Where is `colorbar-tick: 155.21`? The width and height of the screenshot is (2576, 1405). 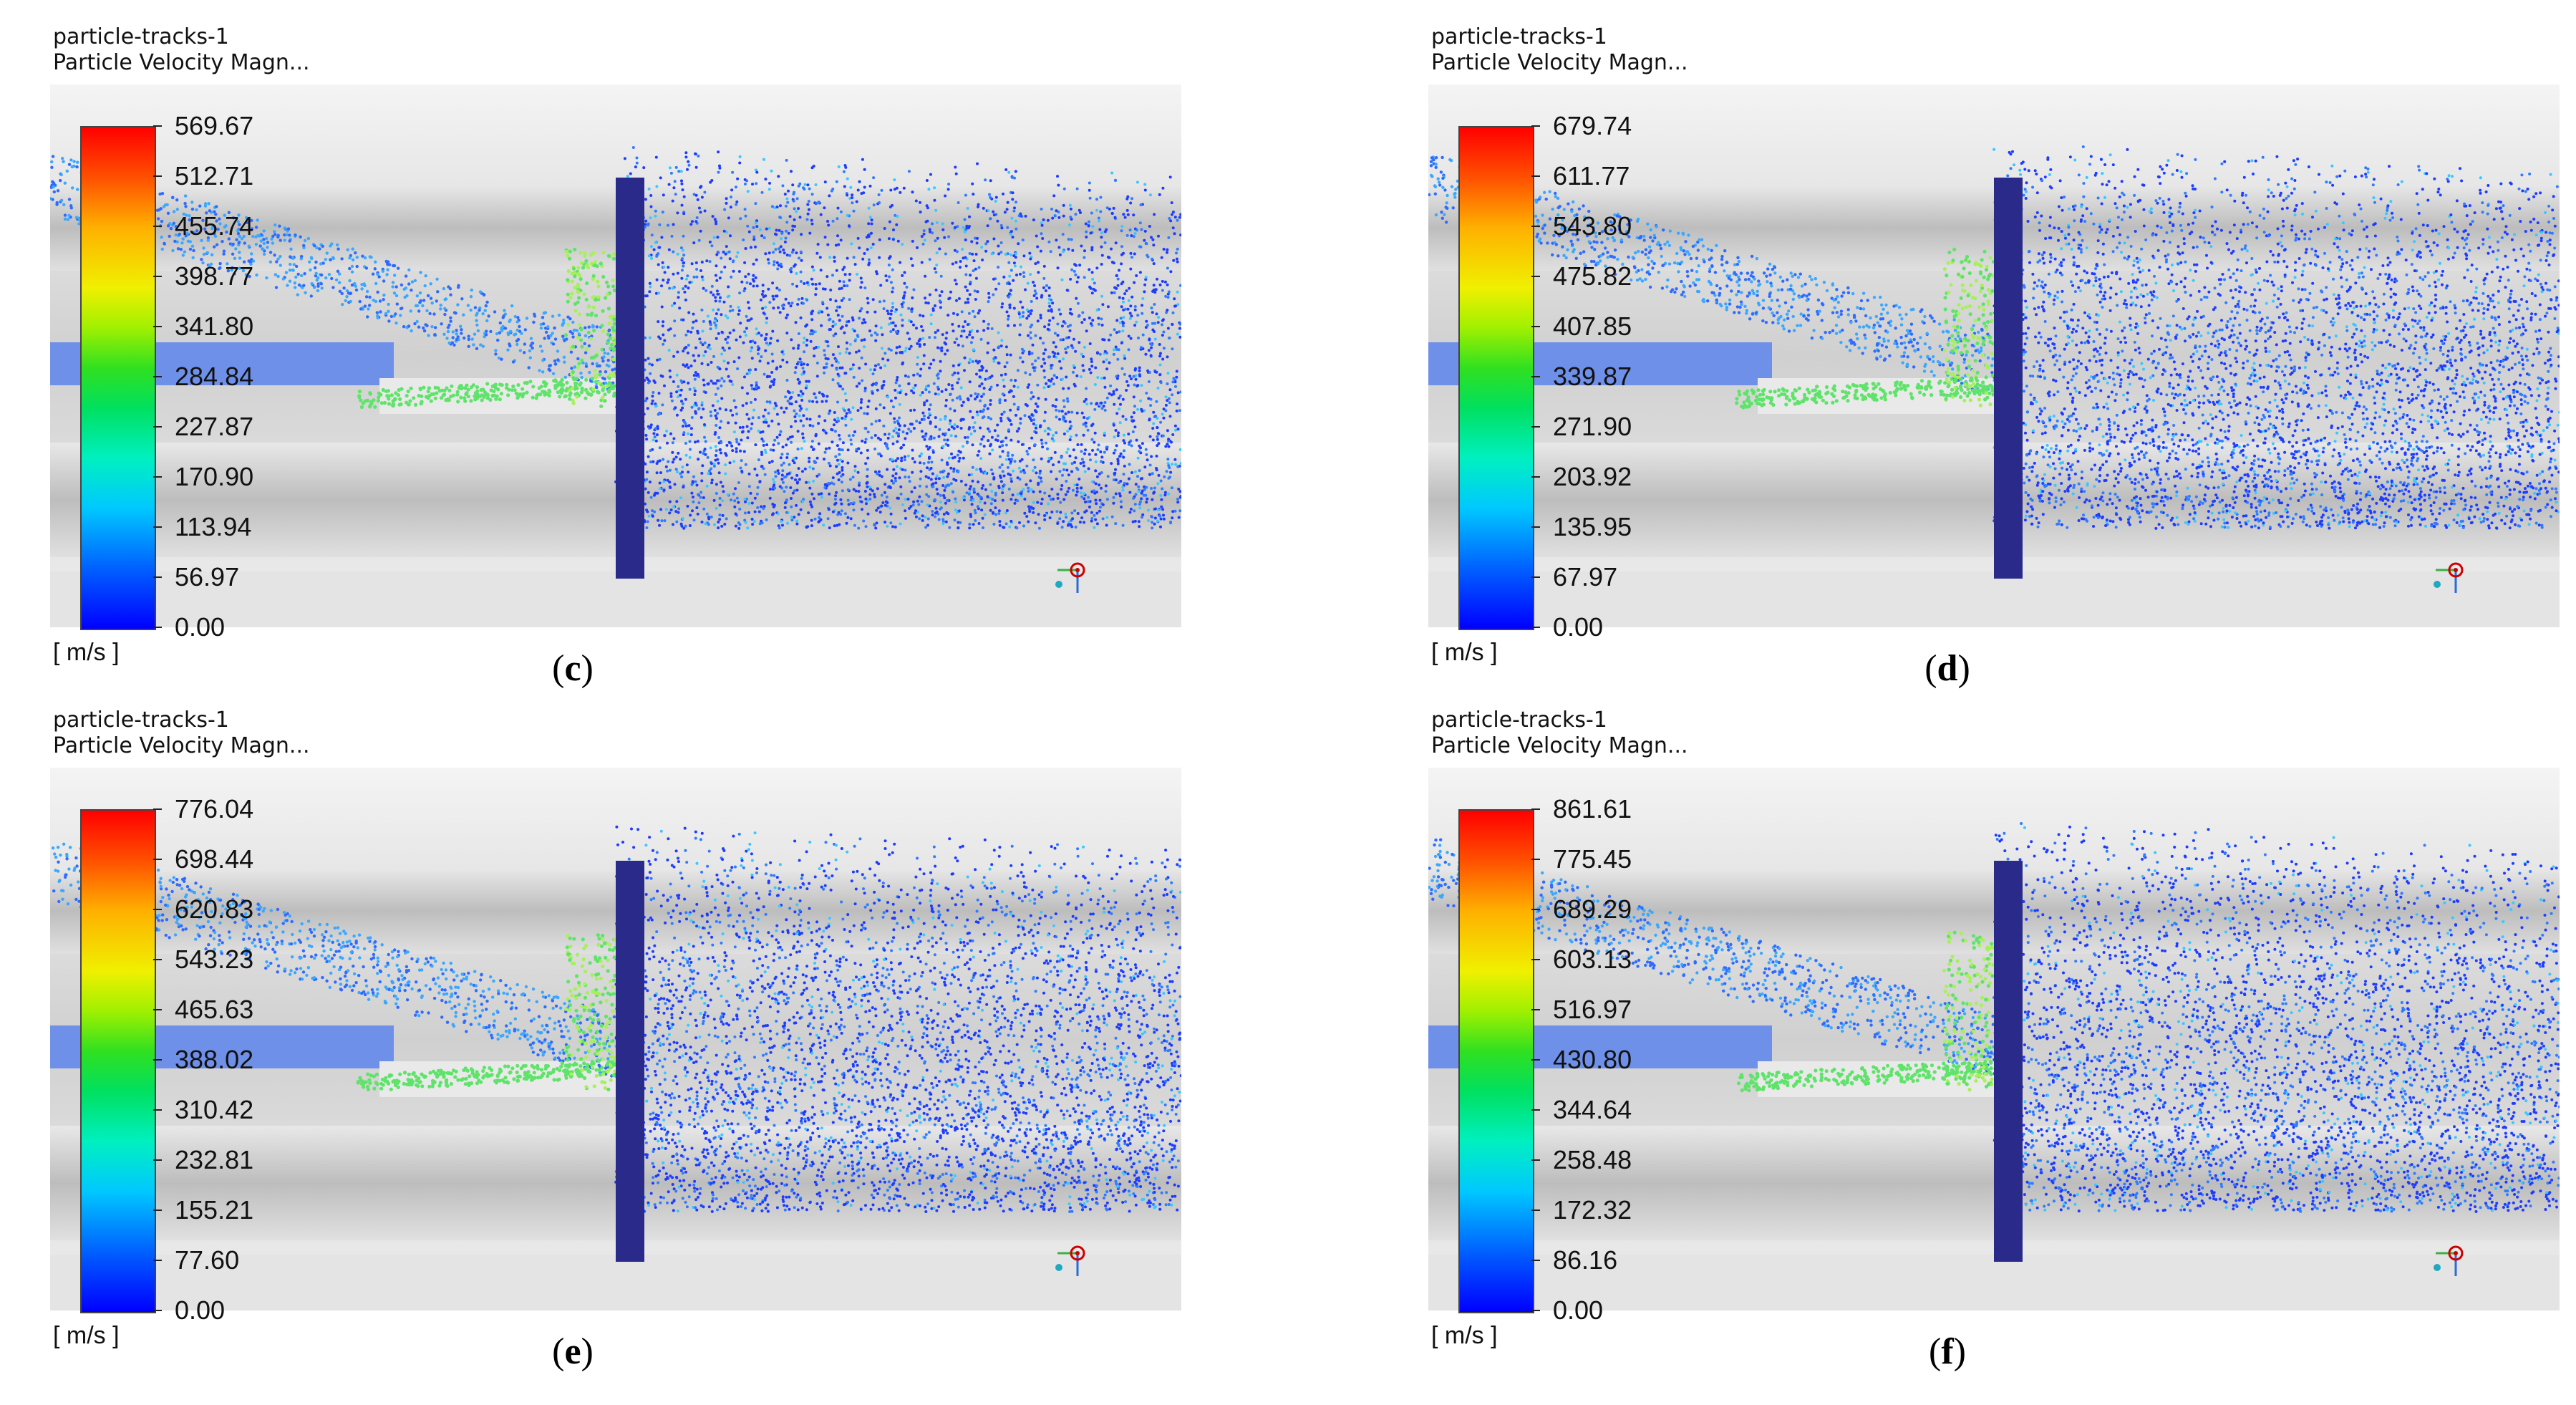 colorbar-tick: 155.21 is located at coordinates (225, 1210).